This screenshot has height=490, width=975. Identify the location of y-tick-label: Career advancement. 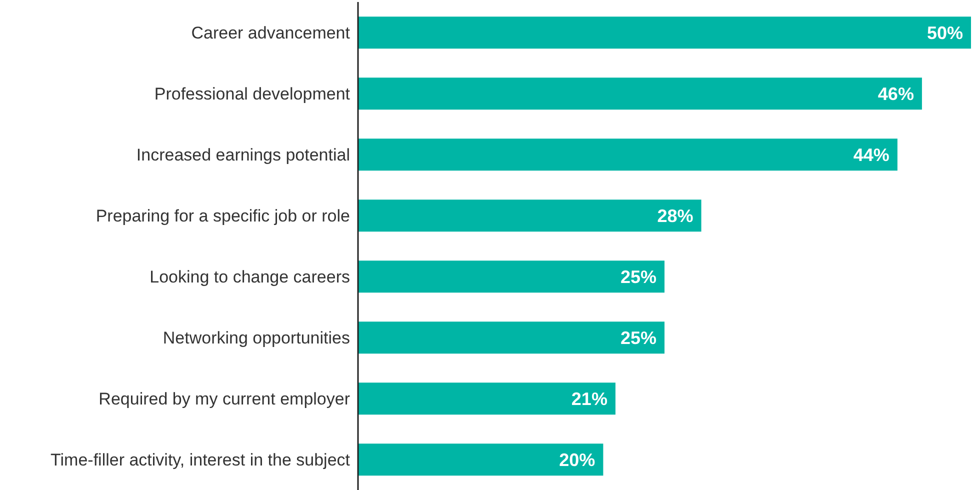
(270, 33).